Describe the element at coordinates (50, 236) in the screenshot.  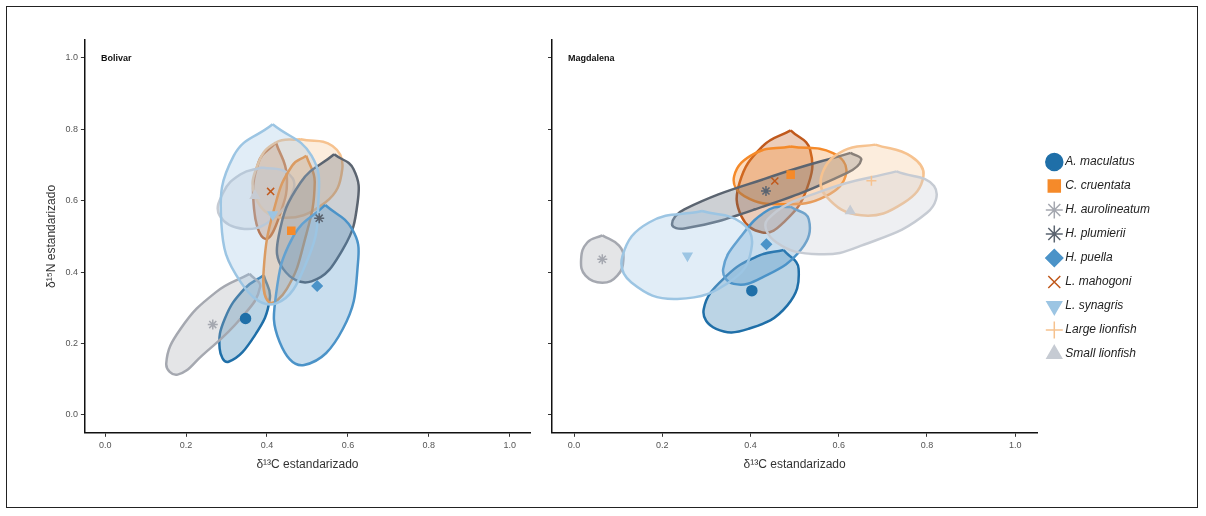
I see `y-axis-title: δ¹⁵N estandarizado` at that location.